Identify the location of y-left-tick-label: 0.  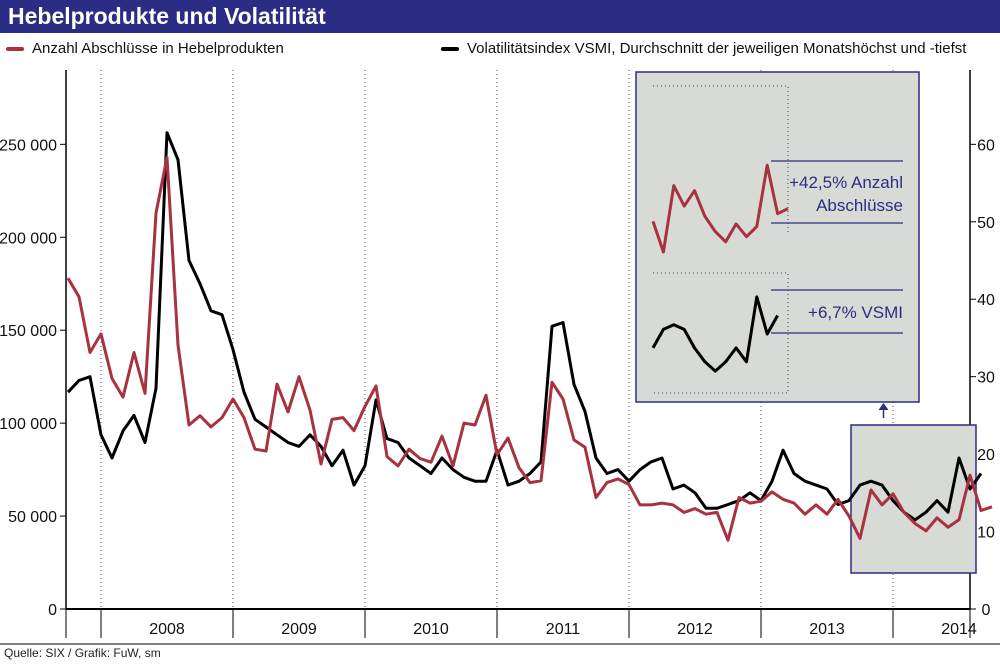
(52, 610).